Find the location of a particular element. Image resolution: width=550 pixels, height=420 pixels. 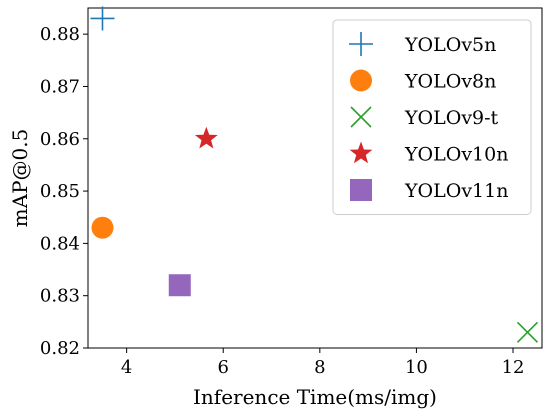

data-point-yolov8n is located at coordinates (102, 227).